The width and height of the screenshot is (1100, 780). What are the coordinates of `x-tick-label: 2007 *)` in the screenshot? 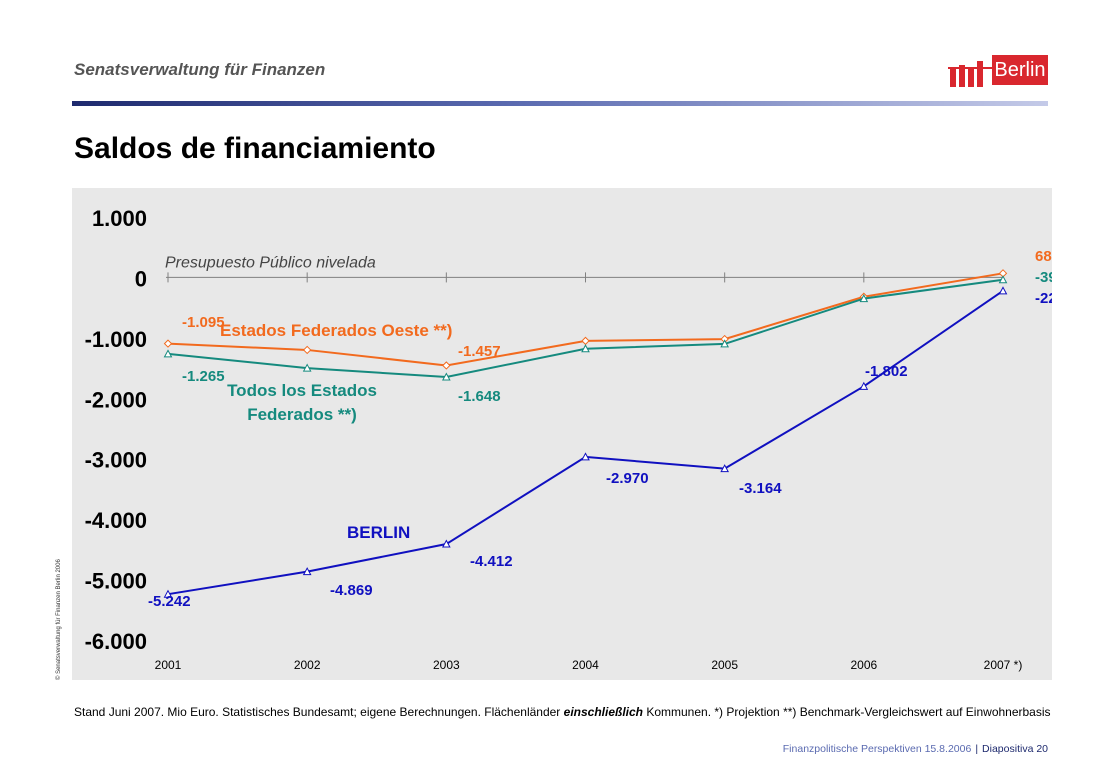 It's located at (1003, 665).